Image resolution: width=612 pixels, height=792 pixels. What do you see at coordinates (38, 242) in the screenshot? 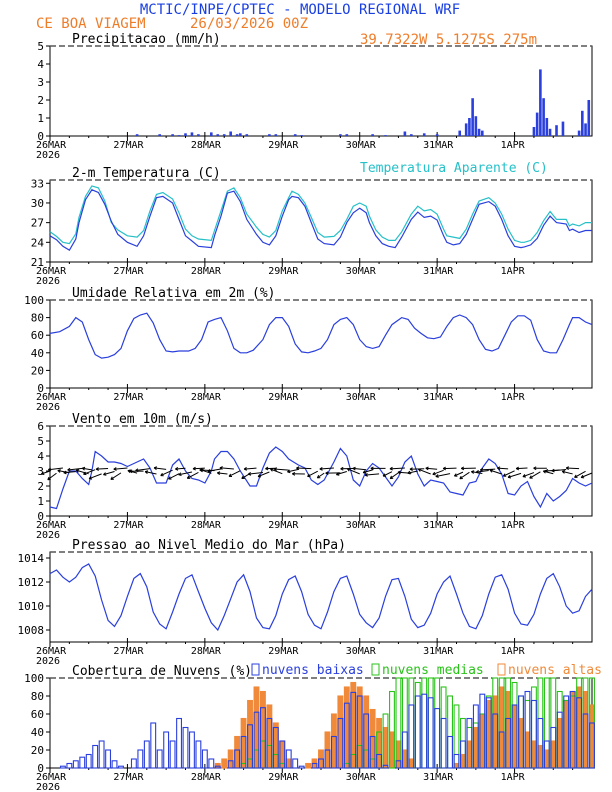
I see `y-tick-label: 24` at bounding box center [38, 242].